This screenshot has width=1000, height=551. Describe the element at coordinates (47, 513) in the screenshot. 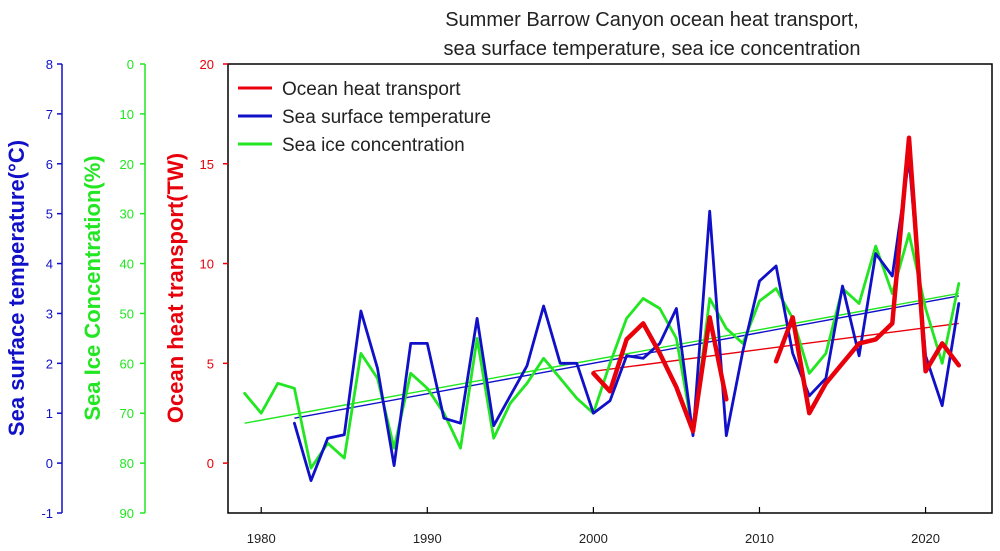

I see `sst-tick-label: -1` at that location.